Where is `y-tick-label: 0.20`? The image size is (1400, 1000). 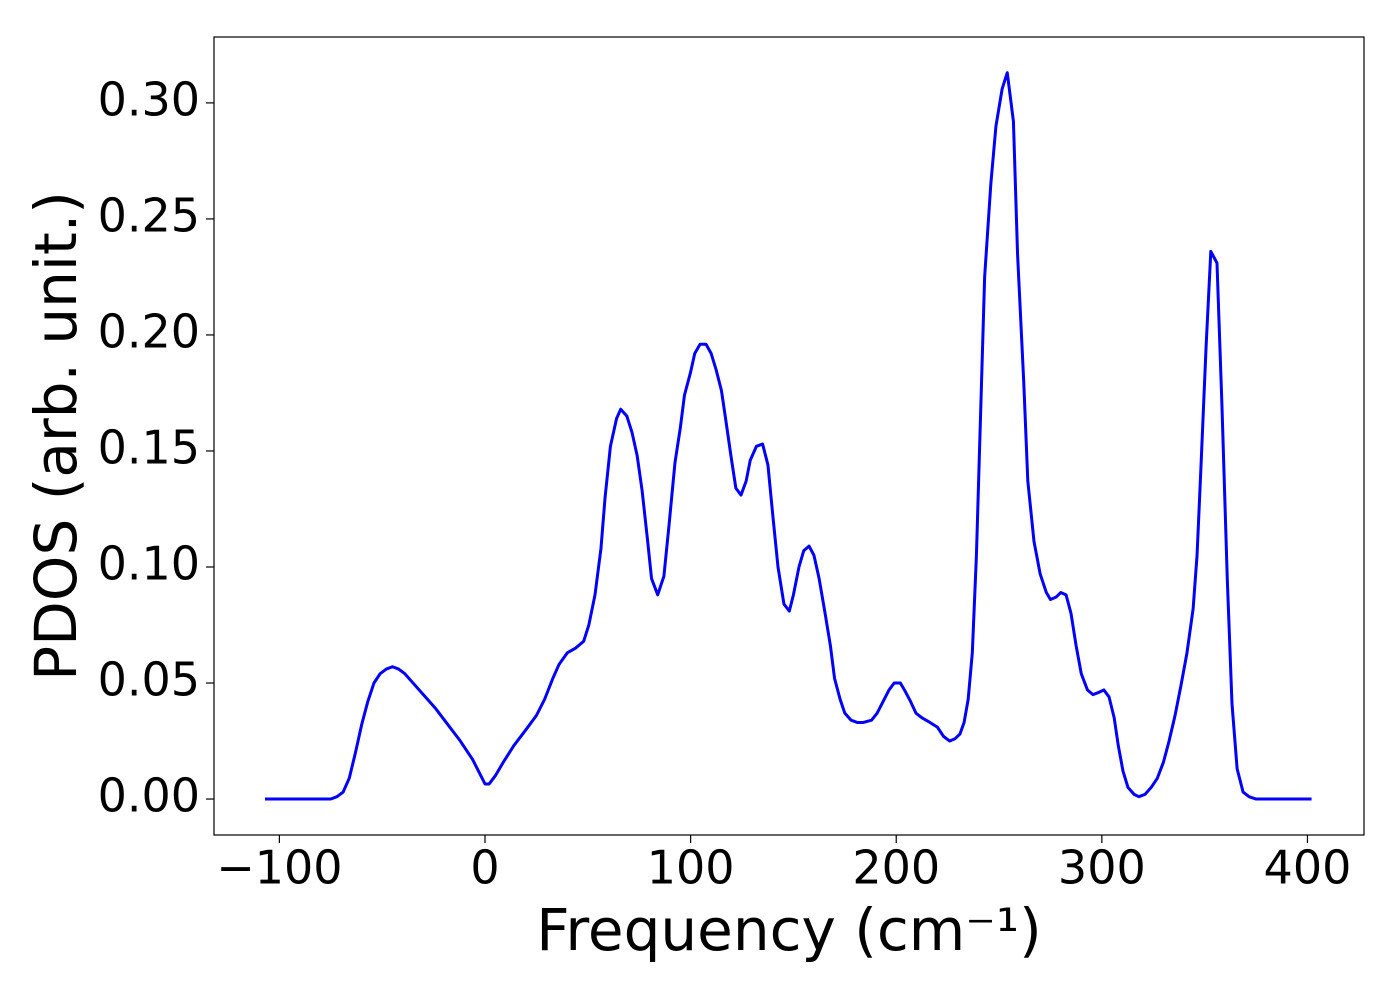 y-tick-label: 0.20 is located at coordinates (149, 331).